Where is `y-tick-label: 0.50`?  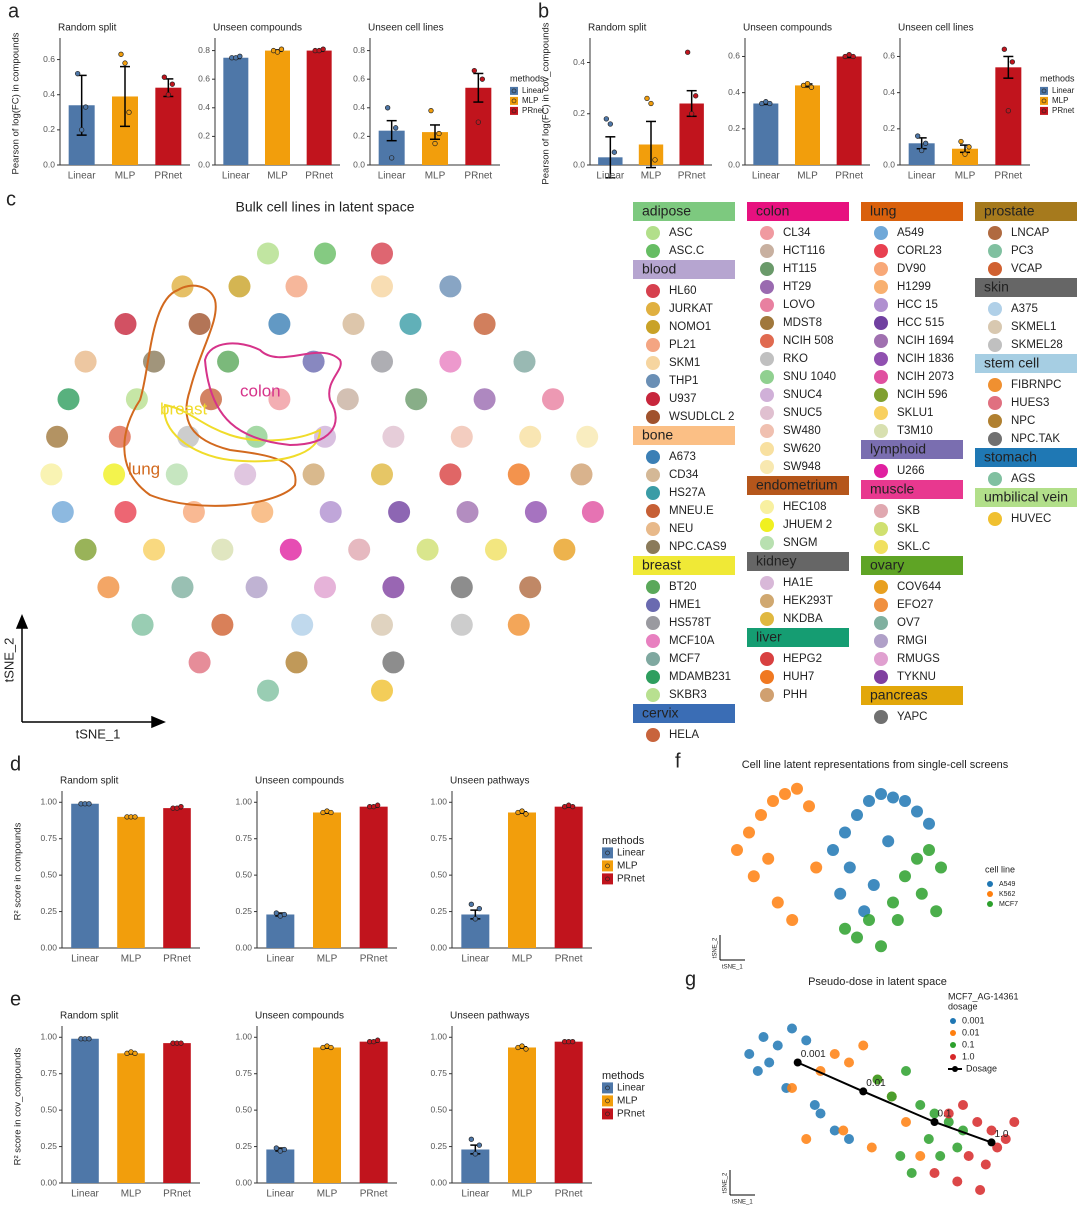 y-tick-label: 0.50 is located at coordinates (243, 1109).